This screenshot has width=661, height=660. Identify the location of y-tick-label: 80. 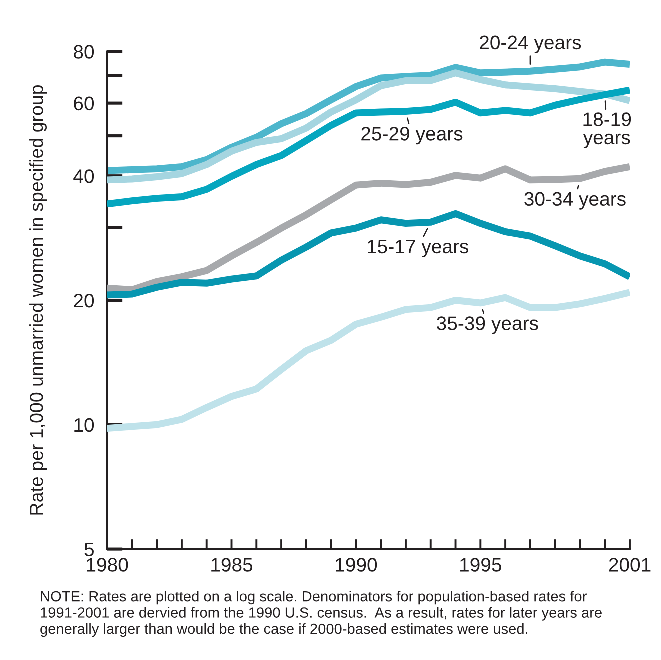
(84, 52).